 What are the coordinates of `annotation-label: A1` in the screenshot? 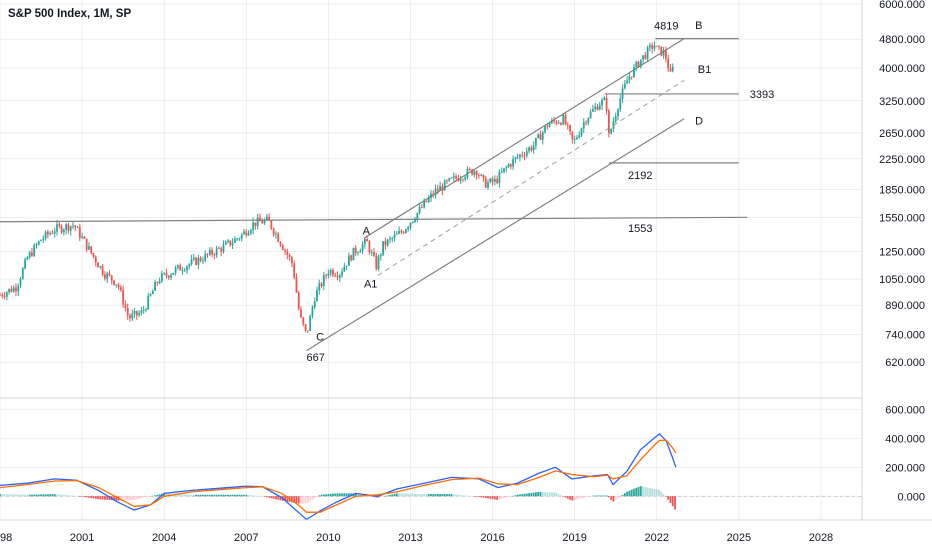 It's located at (370, 285).